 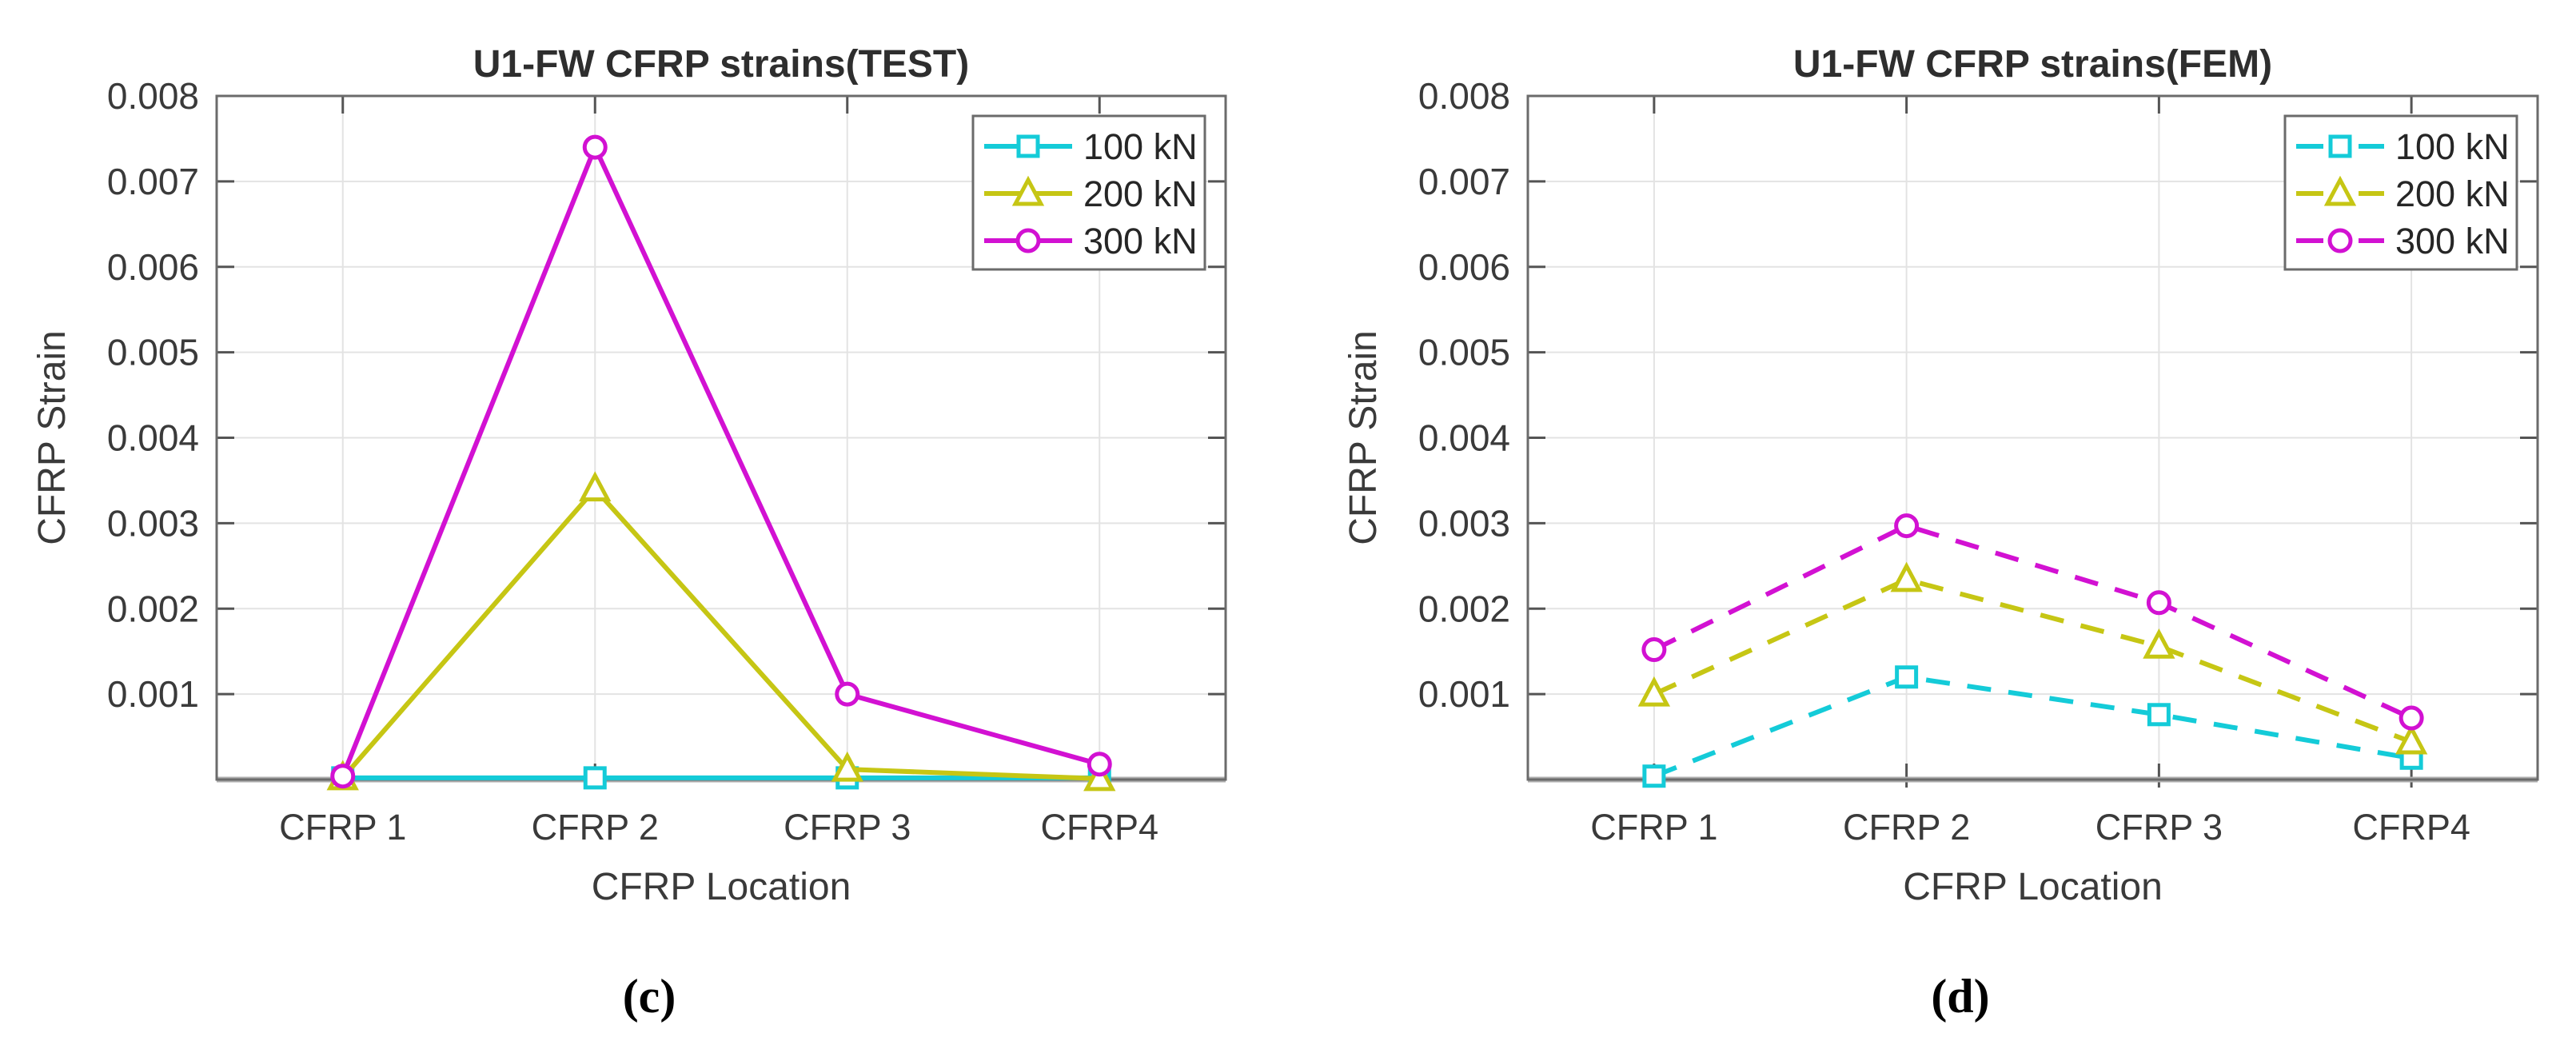 What do you see at coordinates (2033, 64) in the screenshot?
I see `chart-title: U1-FW CFRP strains(FEM)` at bounding box center [2033, 64].